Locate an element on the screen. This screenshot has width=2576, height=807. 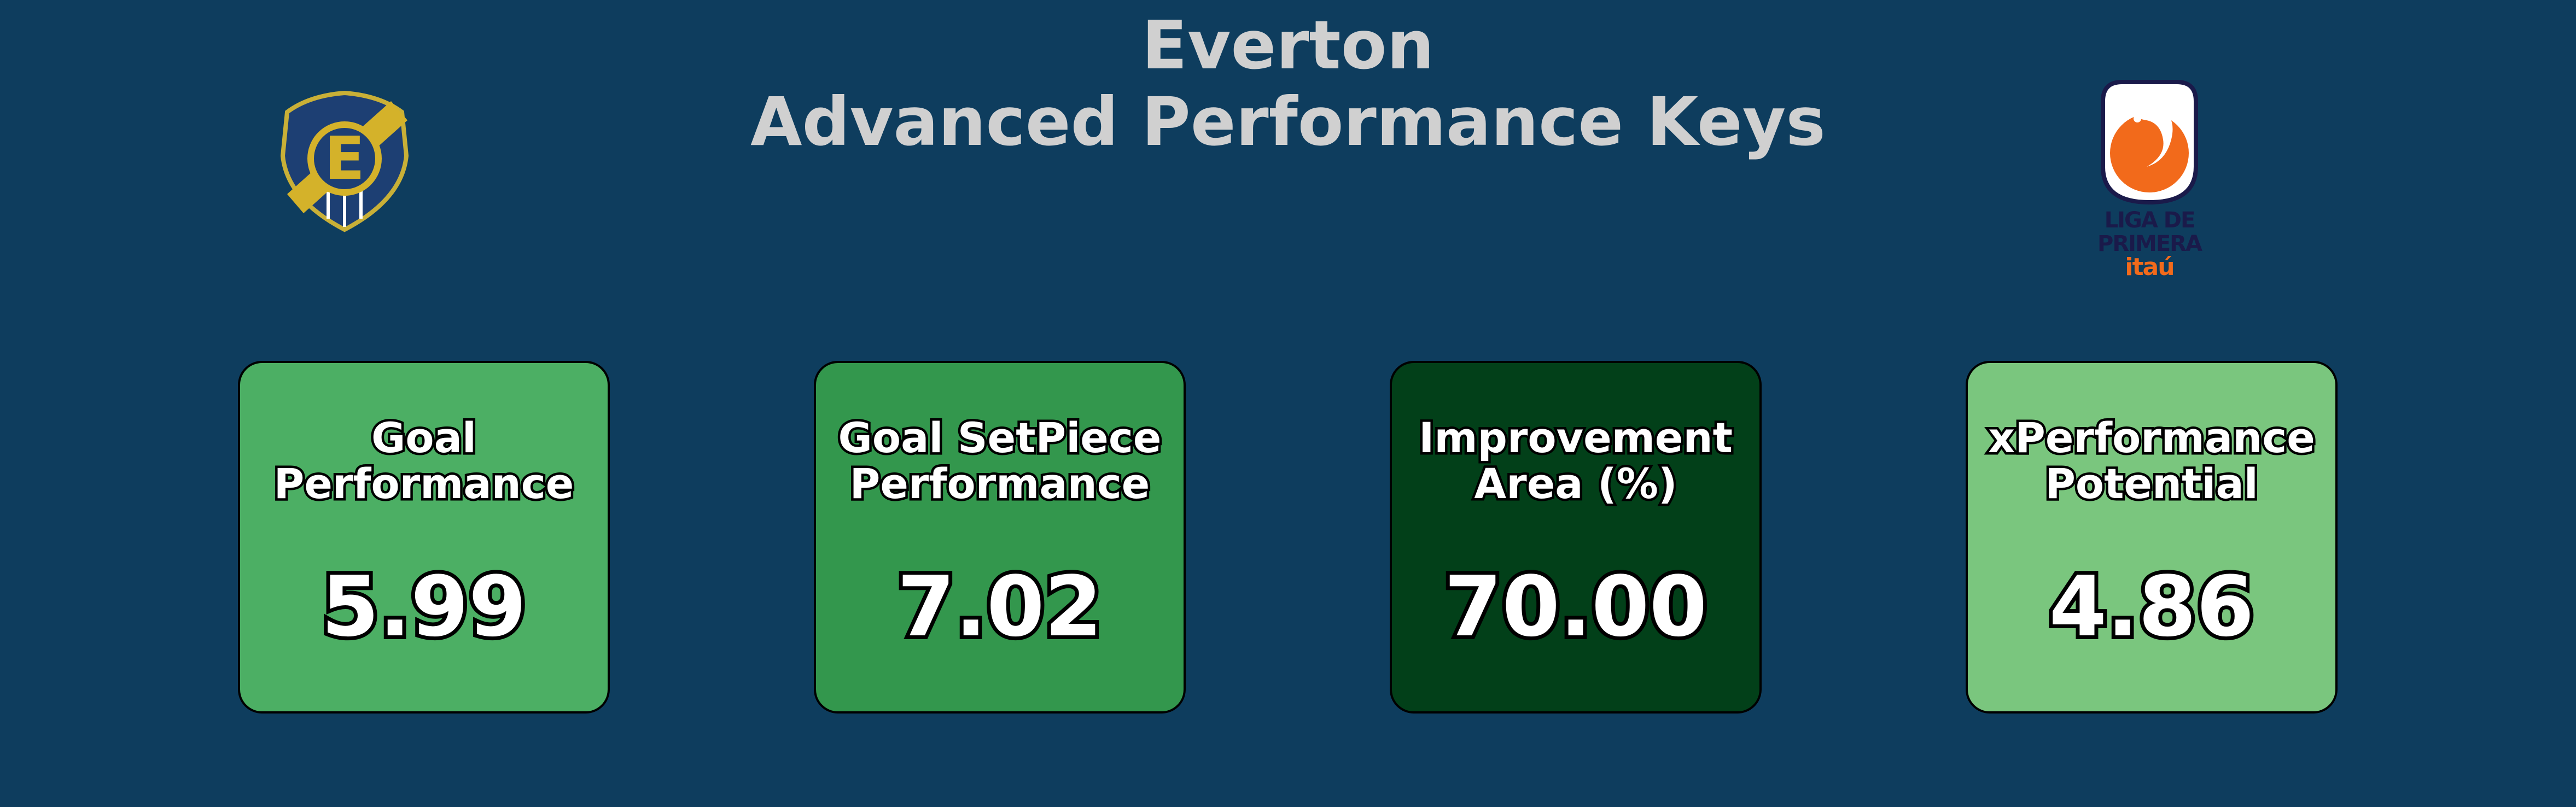
metric-card-goal-setpiece-performance: Goal SetPiece Performance 7.02 is located at coordinates (1000, 537).